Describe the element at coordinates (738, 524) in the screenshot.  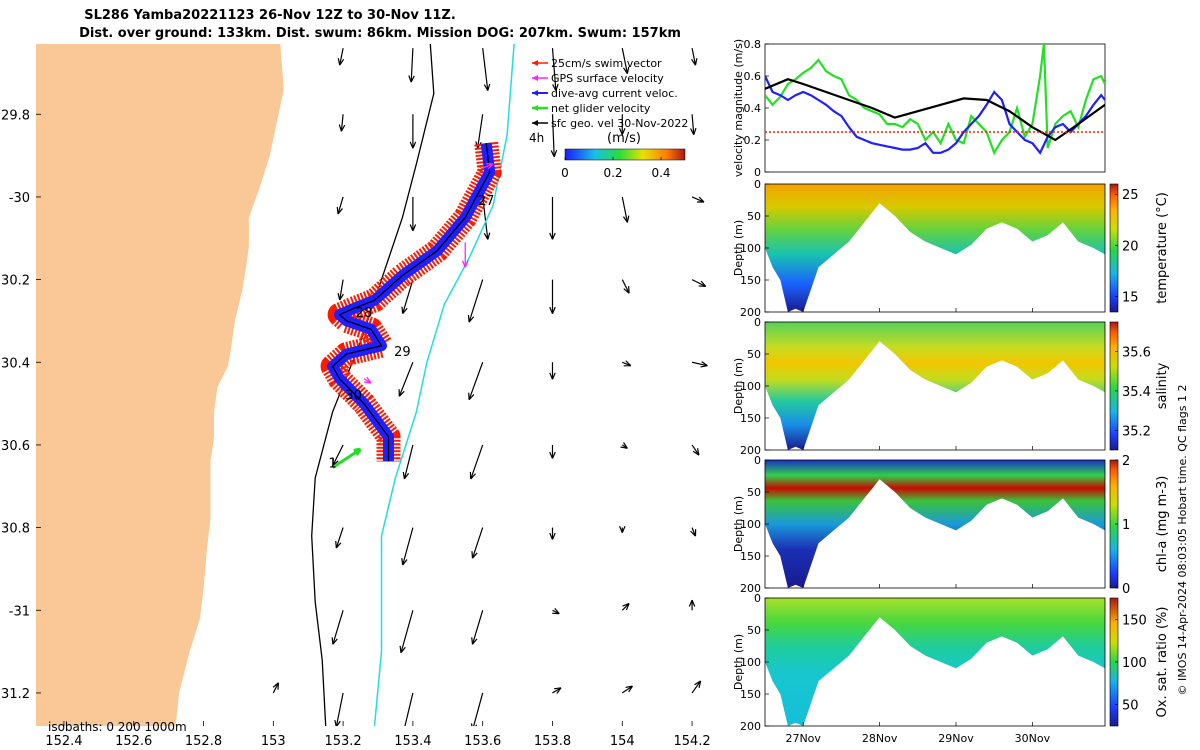
I see `chla-y-label: Depth (m)` at that location.